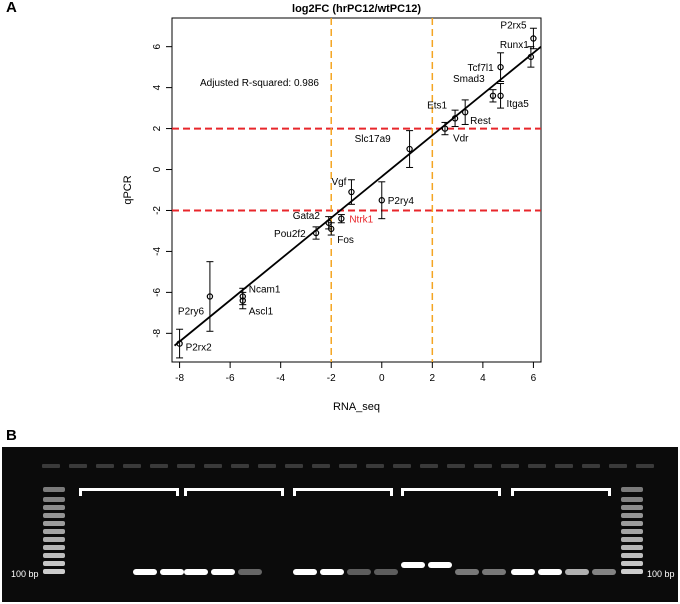 This screenshot has height=604, width=680. Describe the element at coordinates (356, 9) in the screenshot. I see `chart-title: log2FC (hrPC12/wtPC12)` at that location.